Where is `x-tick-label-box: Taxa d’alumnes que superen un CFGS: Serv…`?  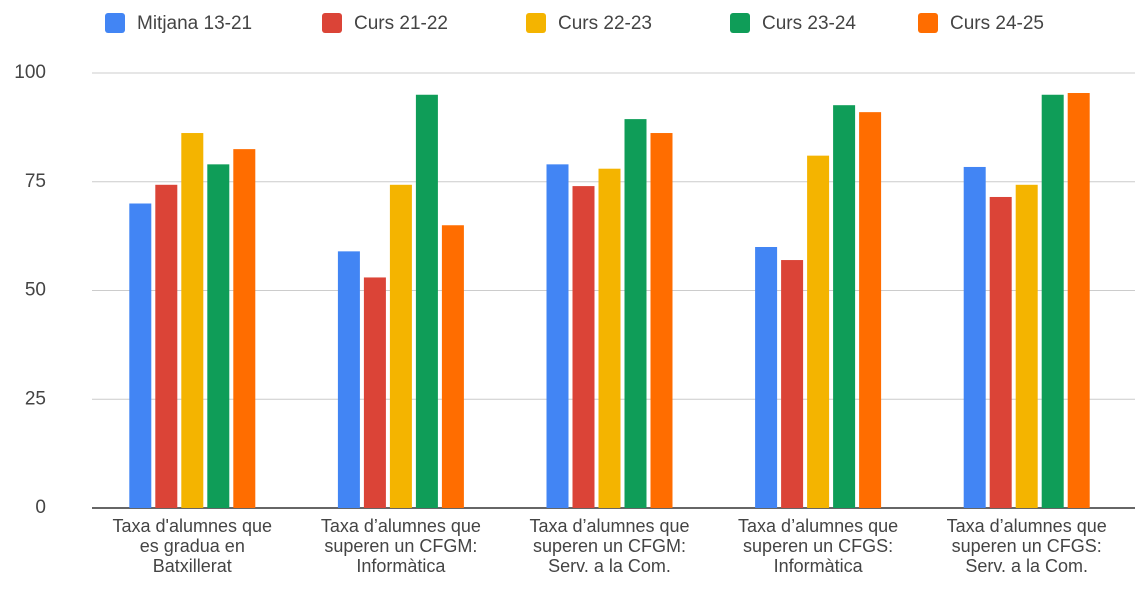 x-tick-label-box: Taxa d’alumnes que superen un CFGS: Serv… is located at coordinates (1026, 546).